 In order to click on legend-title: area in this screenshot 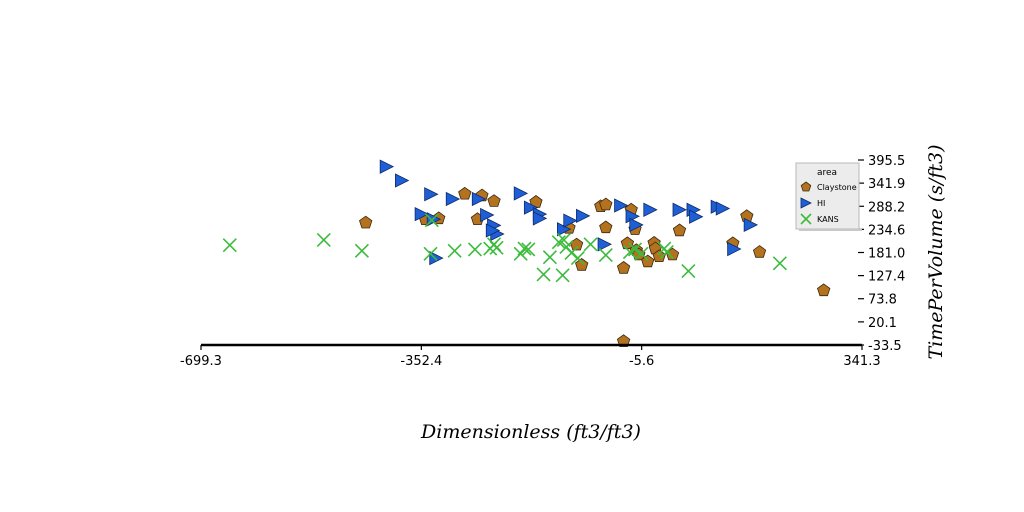, I will do `click(827, 173)`.